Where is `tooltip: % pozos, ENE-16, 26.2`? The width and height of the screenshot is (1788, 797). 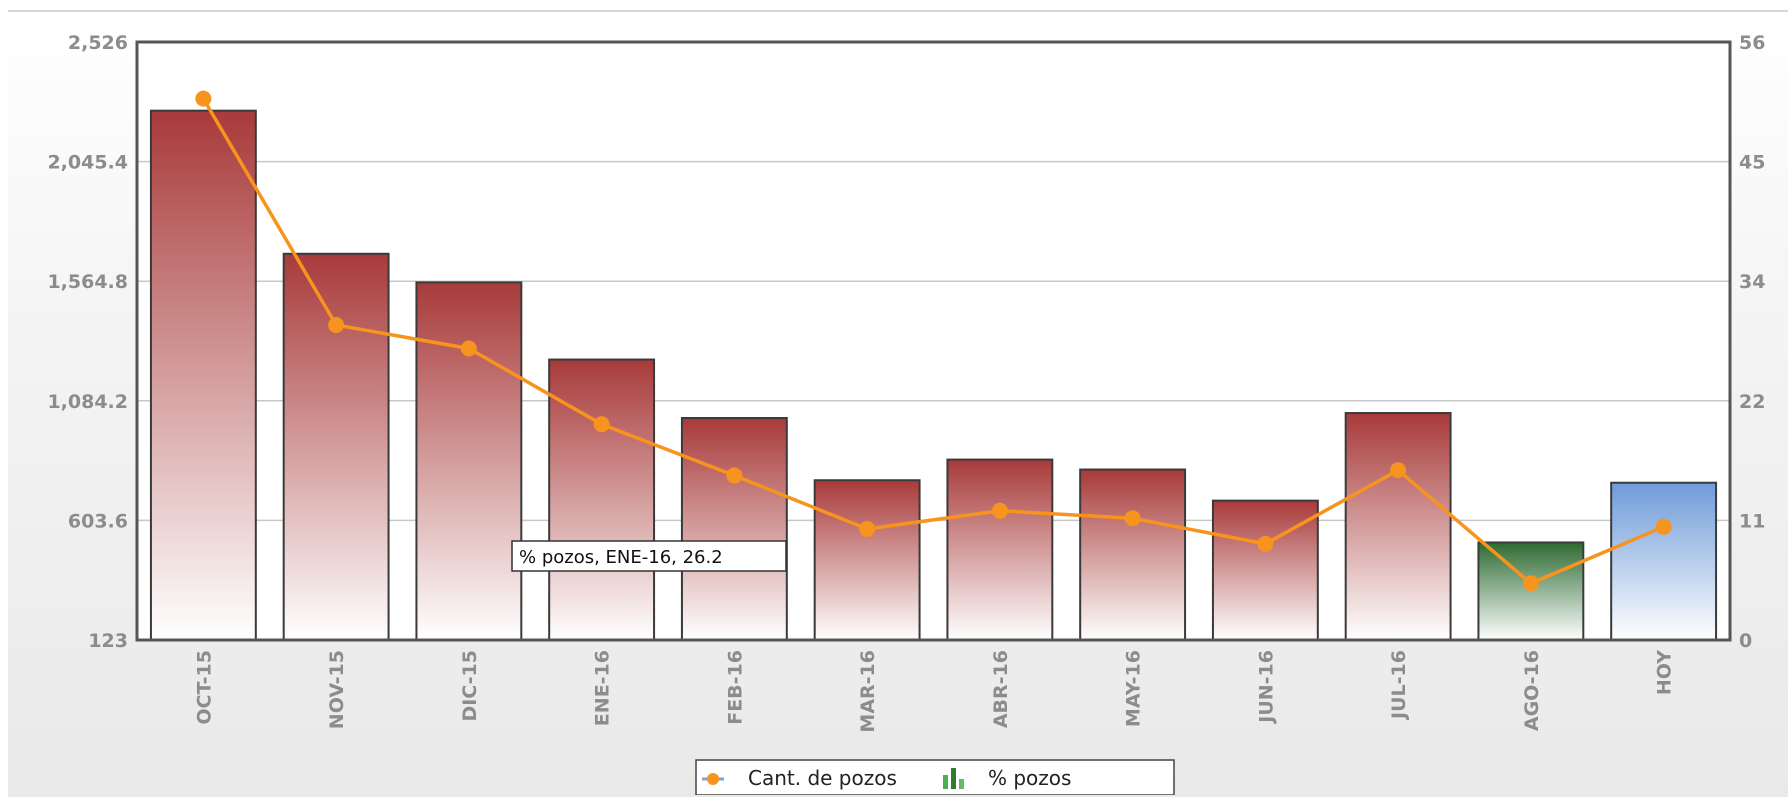
tooltip: % pozos, ENE-16, 26.2 is located at coordinates (649, 556).